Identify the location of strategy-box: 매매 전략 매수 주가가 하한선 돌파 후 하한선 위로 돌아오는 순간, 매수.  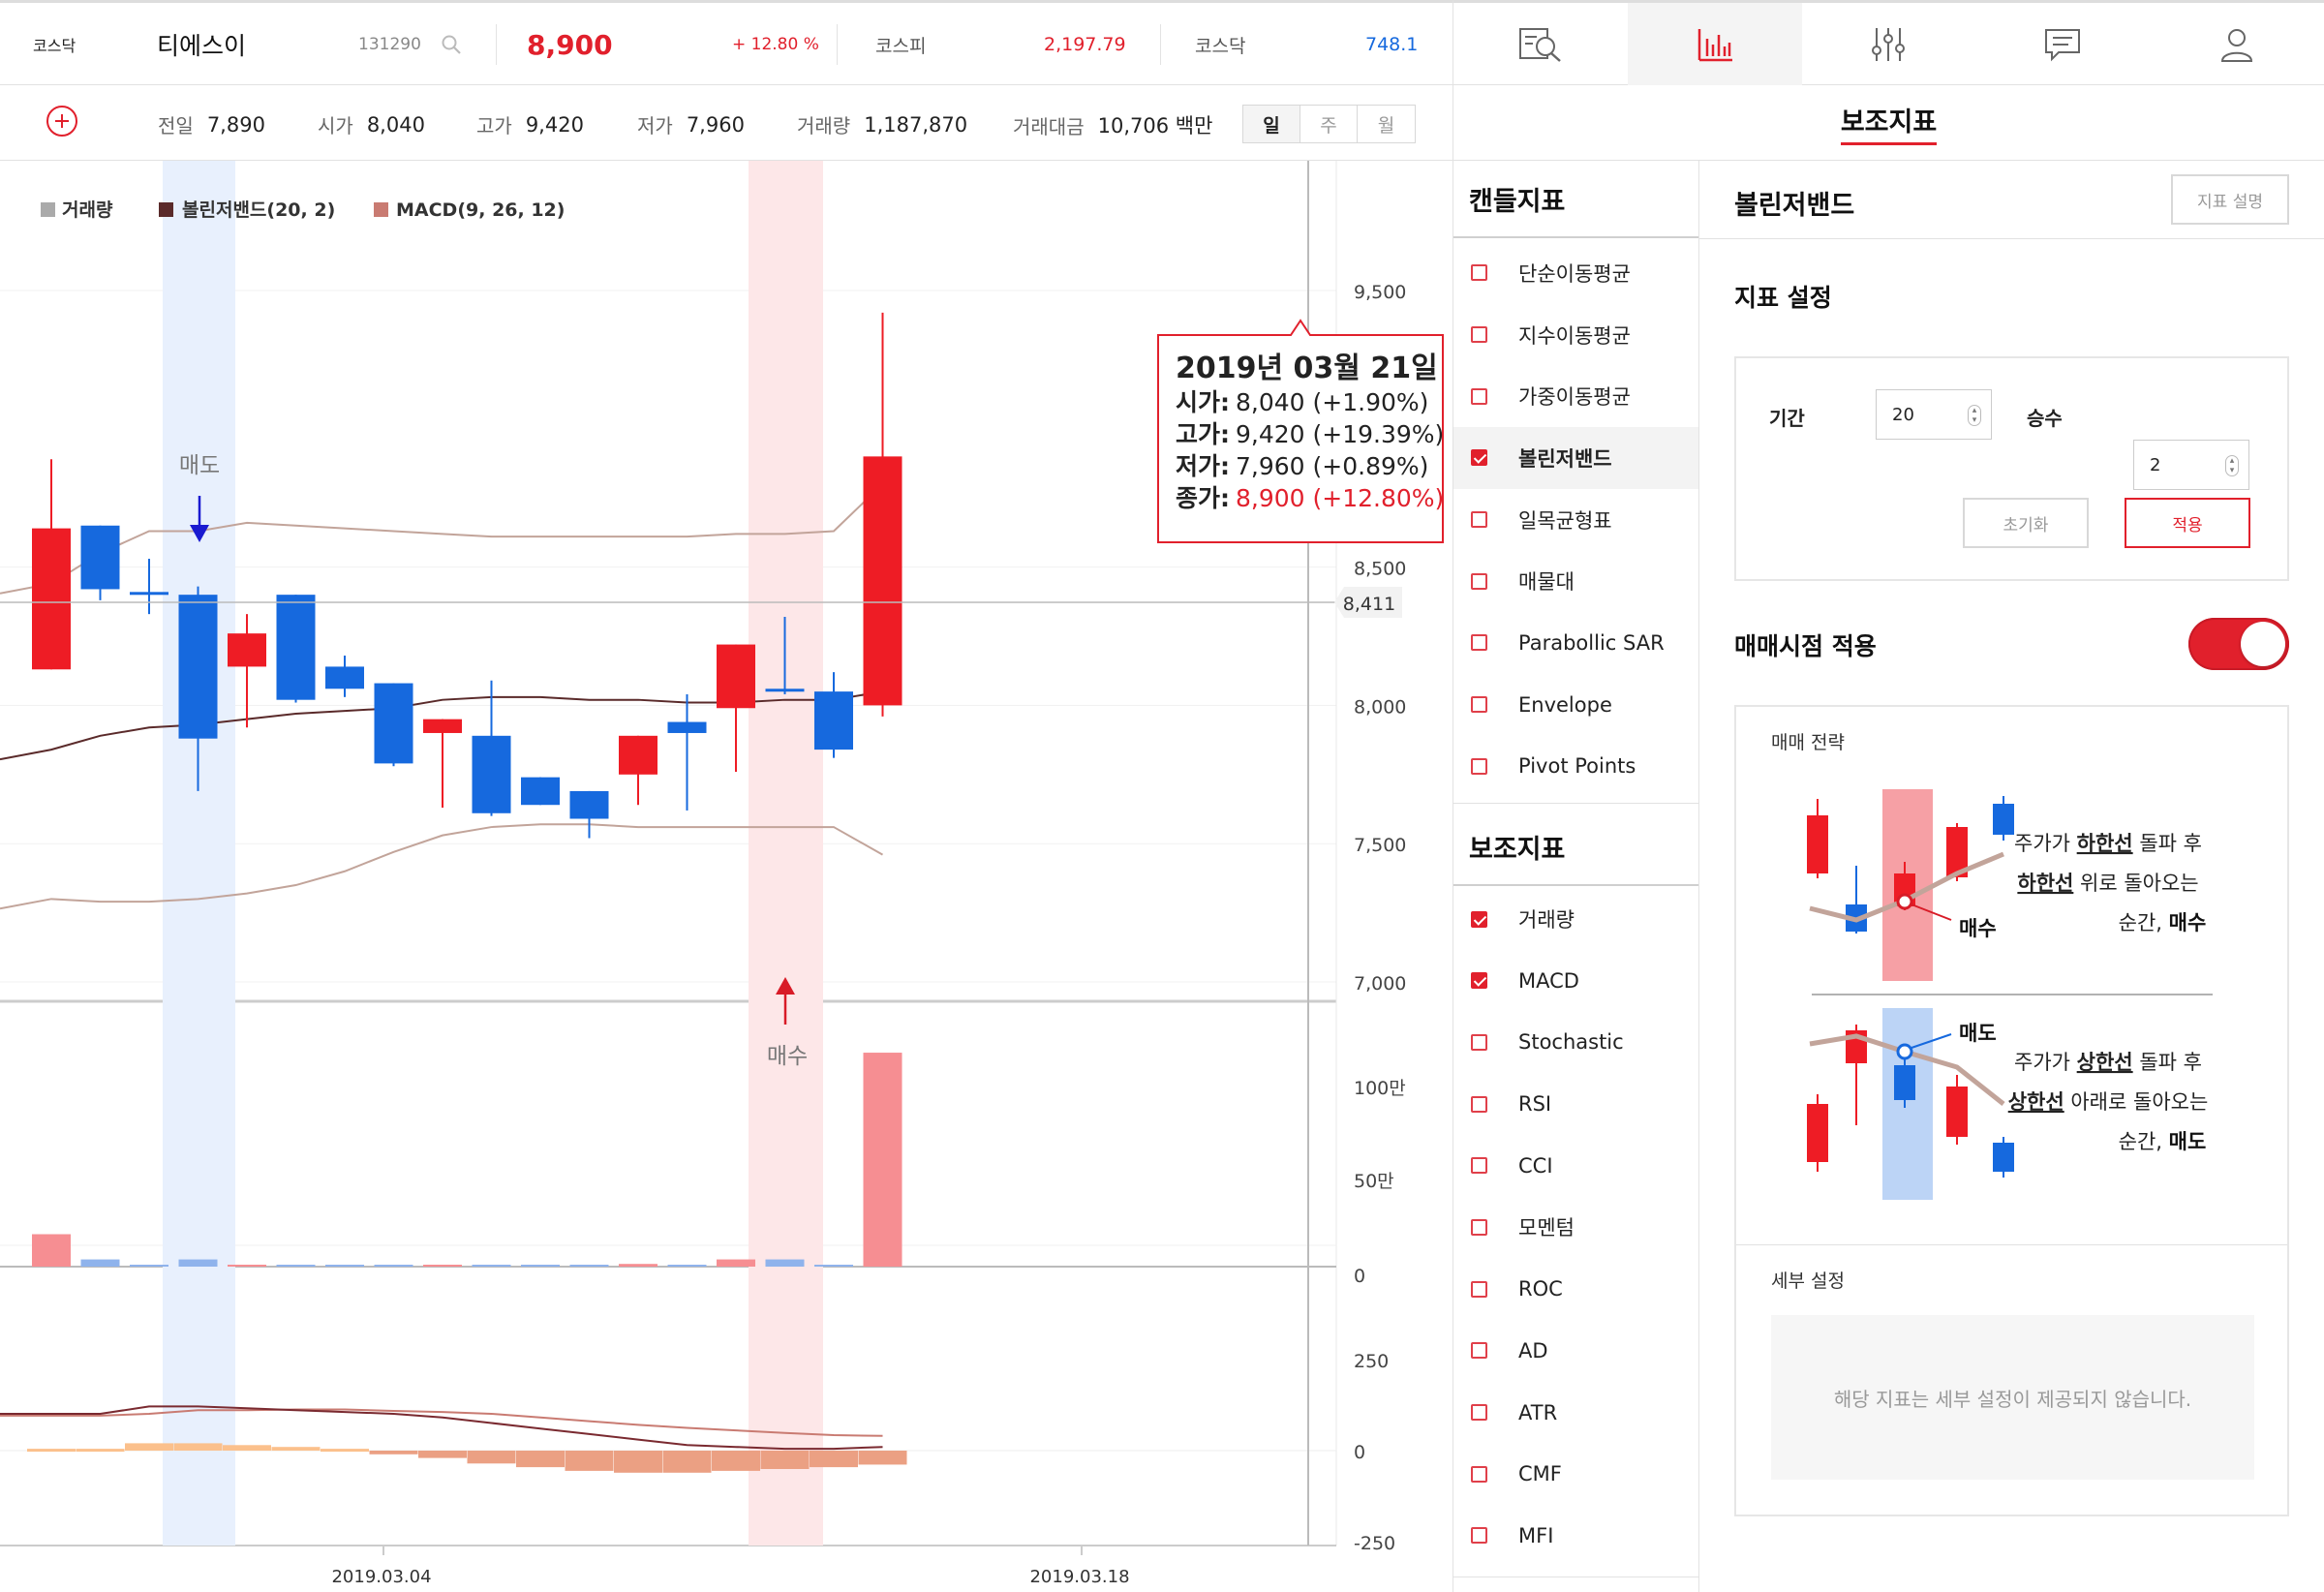
(2012, 1111).